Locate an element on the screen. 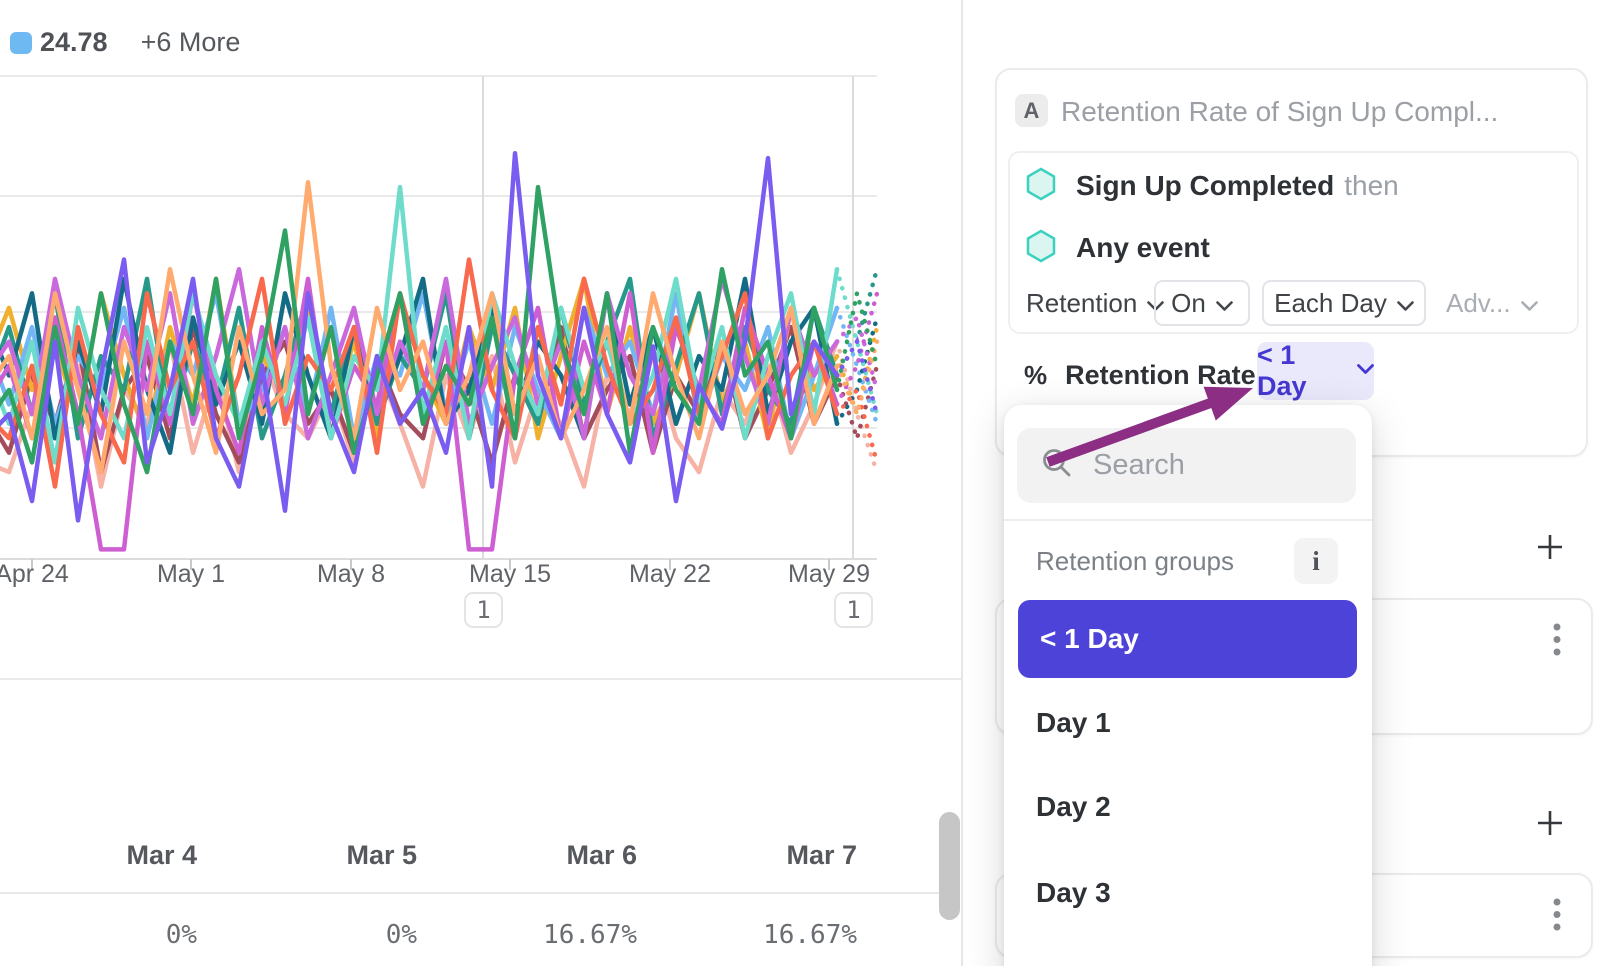 This screenshot has height=966, width=1616. info-button: i is located at coordinates (1316, 561).